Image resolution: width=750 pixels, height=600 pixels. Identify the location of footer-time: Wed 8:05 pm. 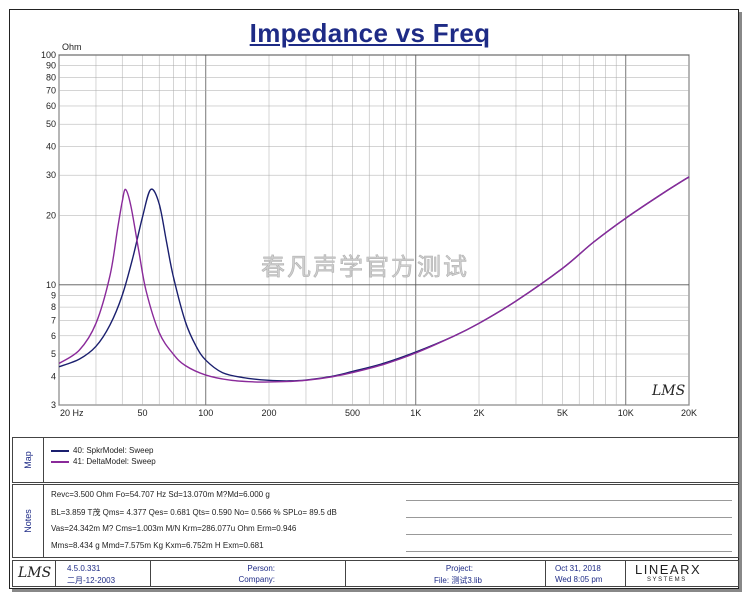
(579, 579).